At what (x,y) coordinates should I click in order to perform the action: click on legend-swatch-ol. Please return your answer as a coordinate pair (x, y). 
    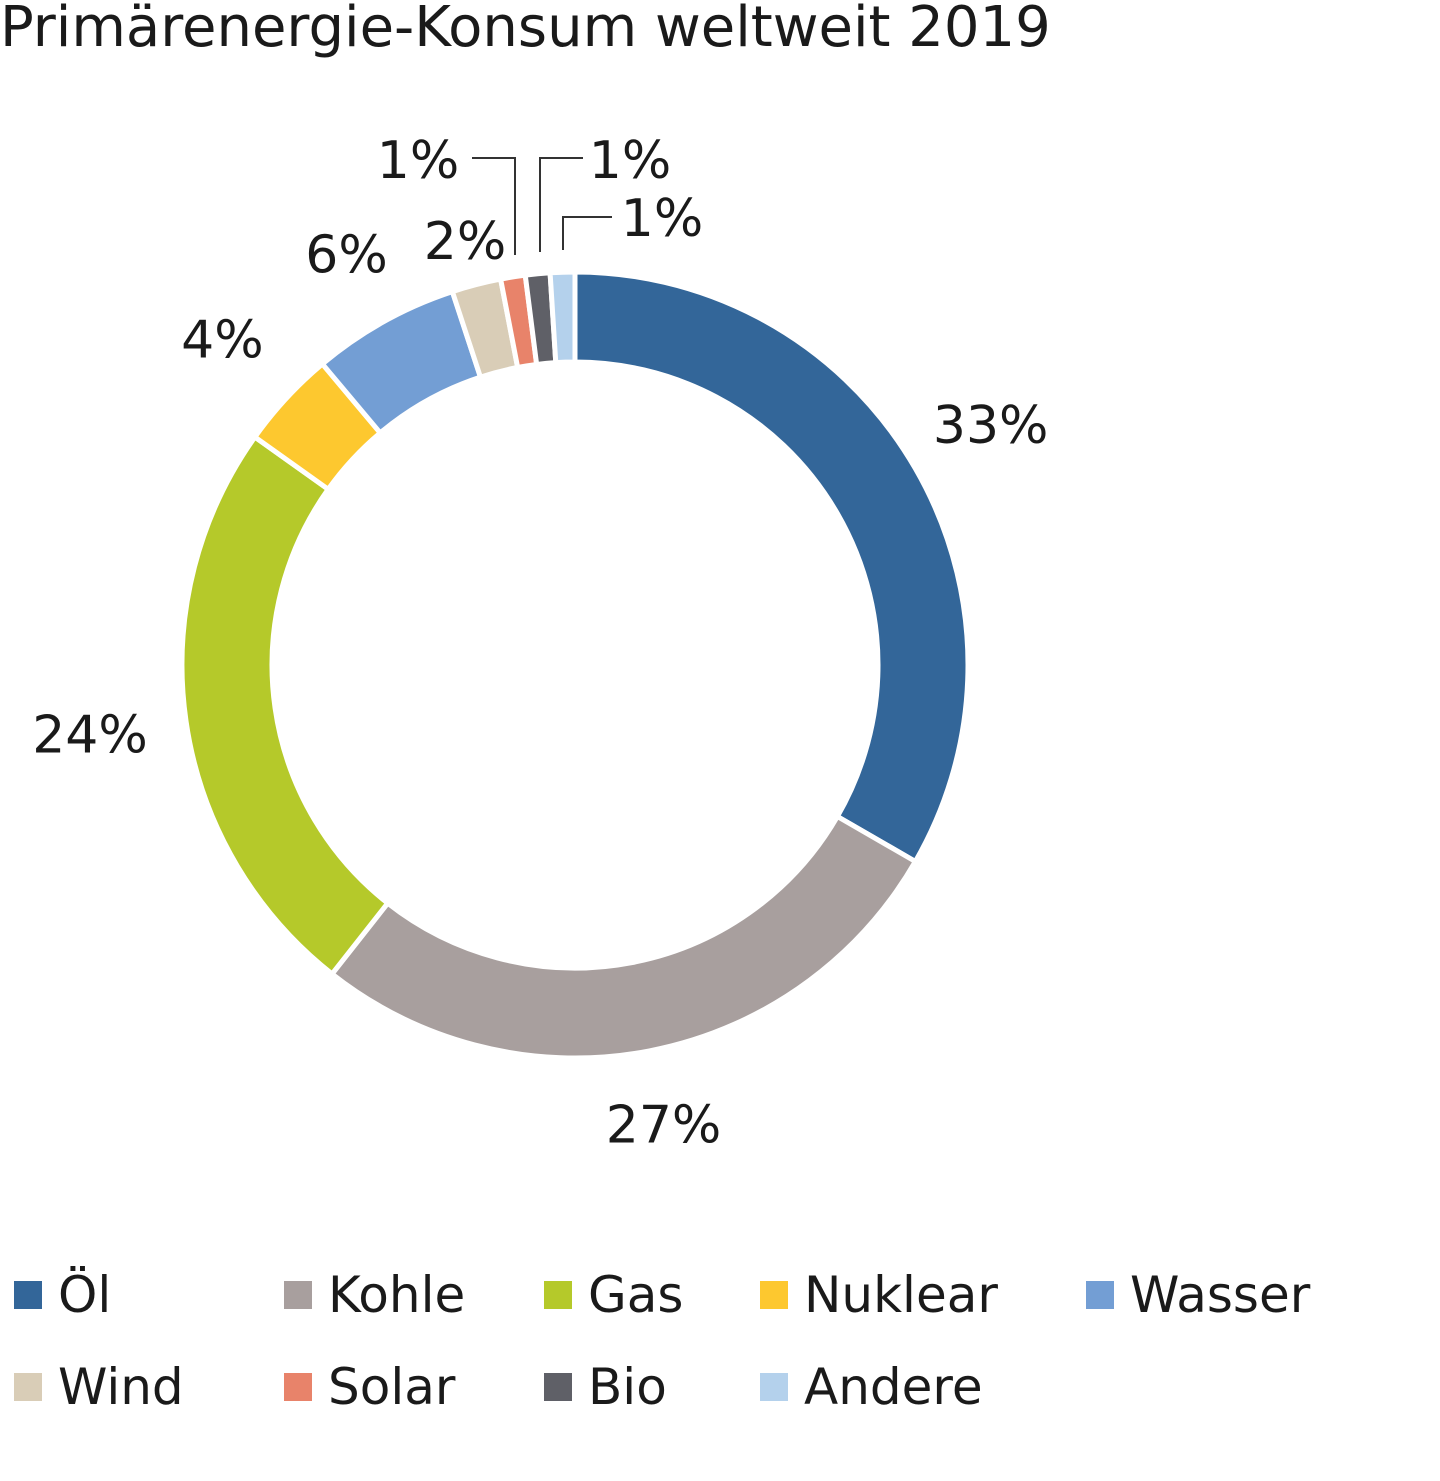
    Looking at the image, I should click on (28, 1295).